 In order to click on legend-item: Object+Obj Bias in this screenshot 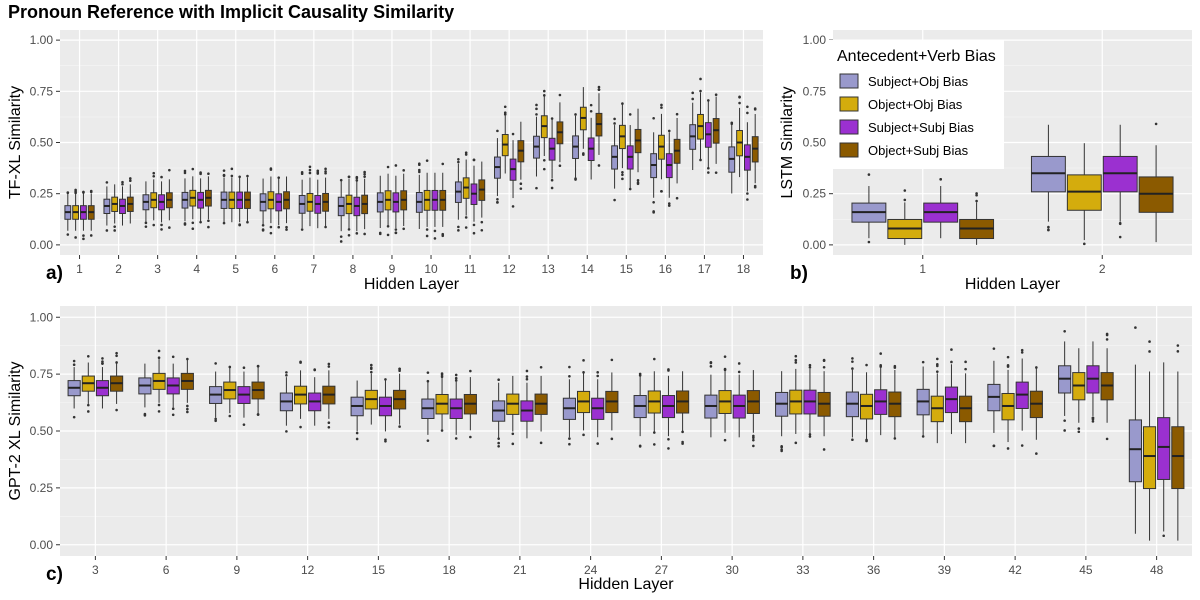, I will do `click(901, 104)`.